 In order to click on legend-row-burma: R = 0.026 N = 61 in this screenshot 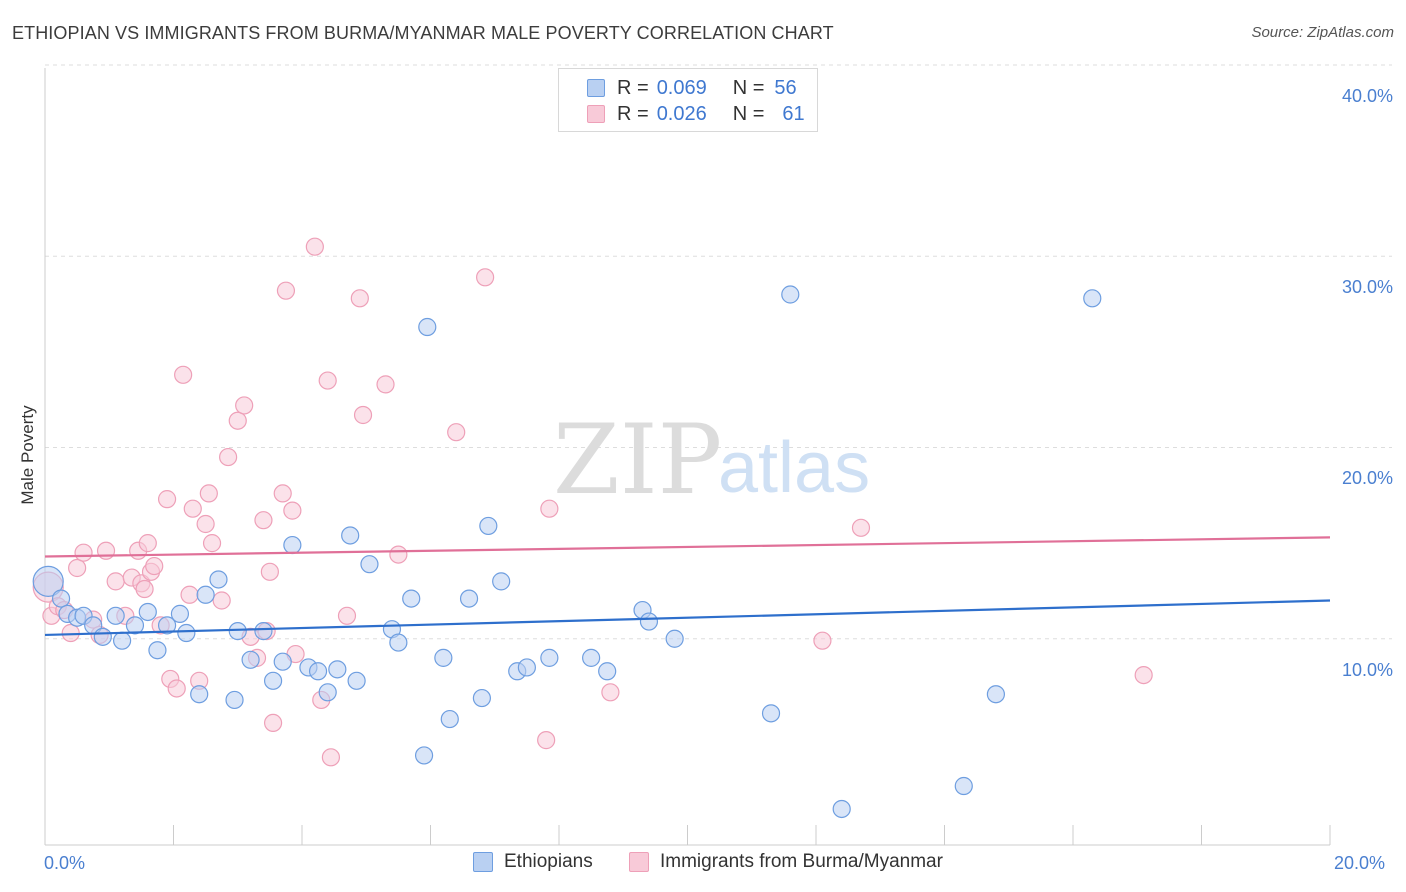, I will do `click(696, 114)`.